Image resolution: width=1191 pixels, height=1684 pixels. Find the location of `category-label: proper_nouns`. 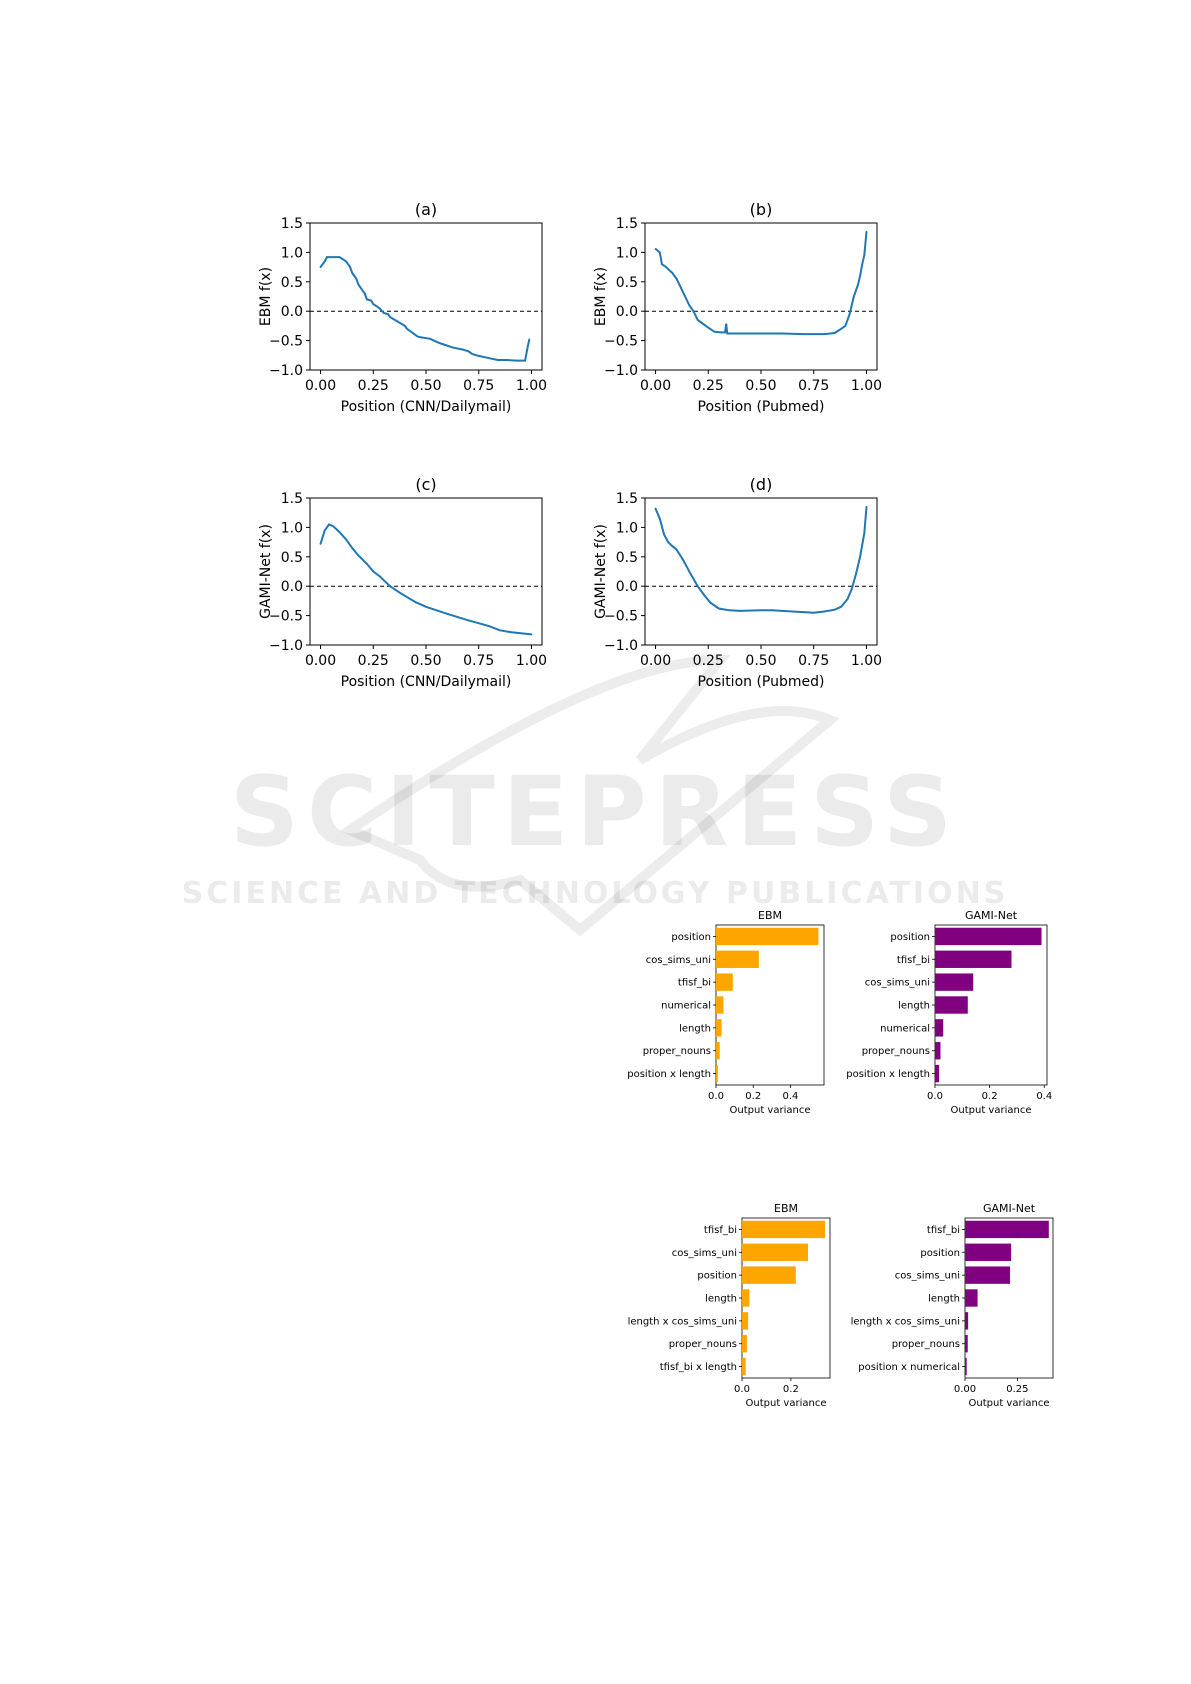

category-label: proper_nouns is located at coordinates (926, 1344).